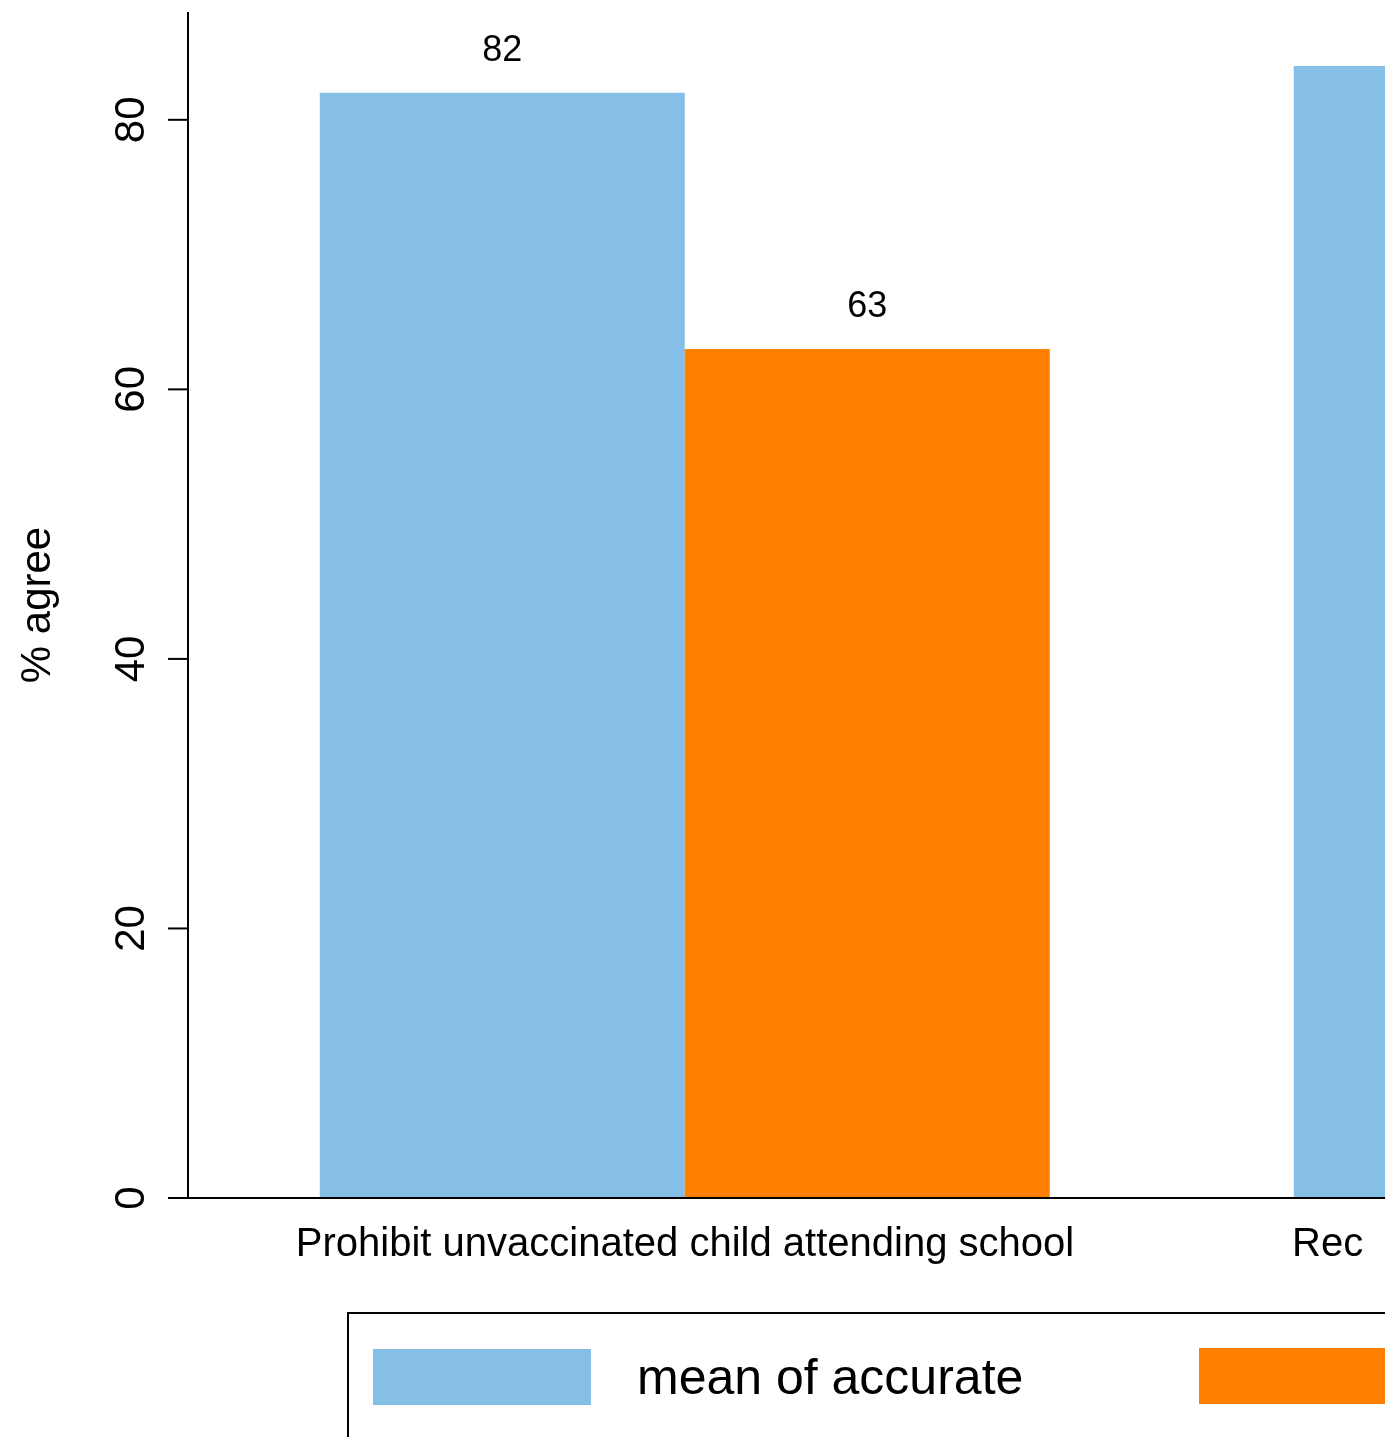 The height and width of the screenshot is (1437, 1385). Describe the element at coordinates (129, 120) in the screenshot. I see `y-tick-label: 80` at that location.